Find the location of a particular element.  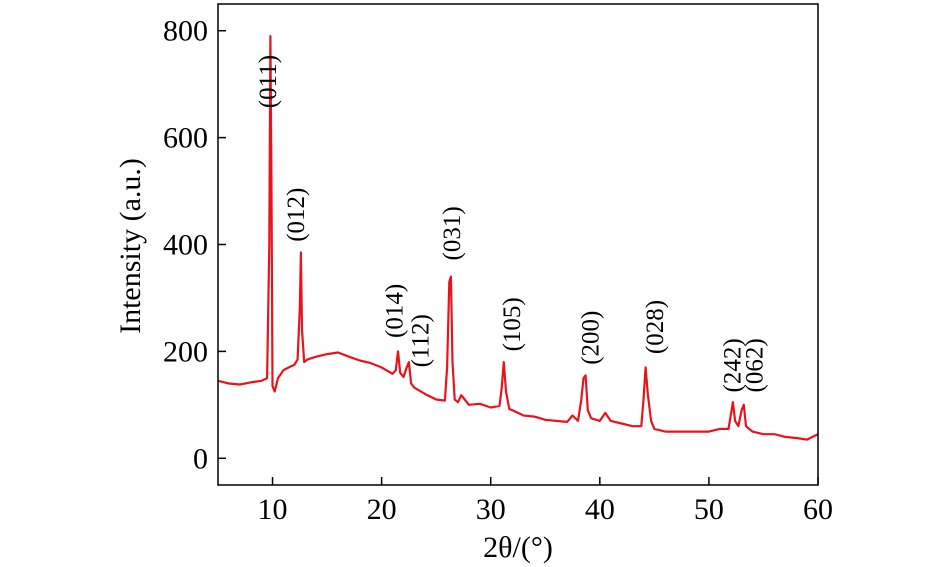

x-axis-title: 2θ/(°) is located at coordinates (518, 547).